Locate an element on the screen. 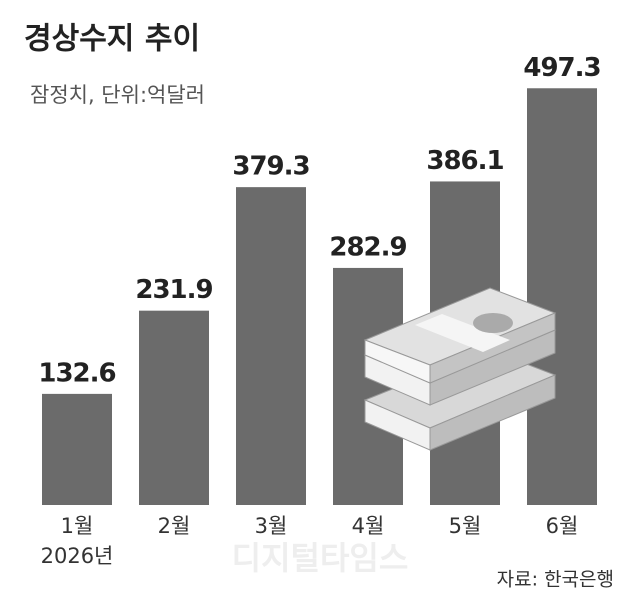 The height and width of the screenshot is (611, 640). source: 자료: 한국은행 is located at coordinates (555, 580).